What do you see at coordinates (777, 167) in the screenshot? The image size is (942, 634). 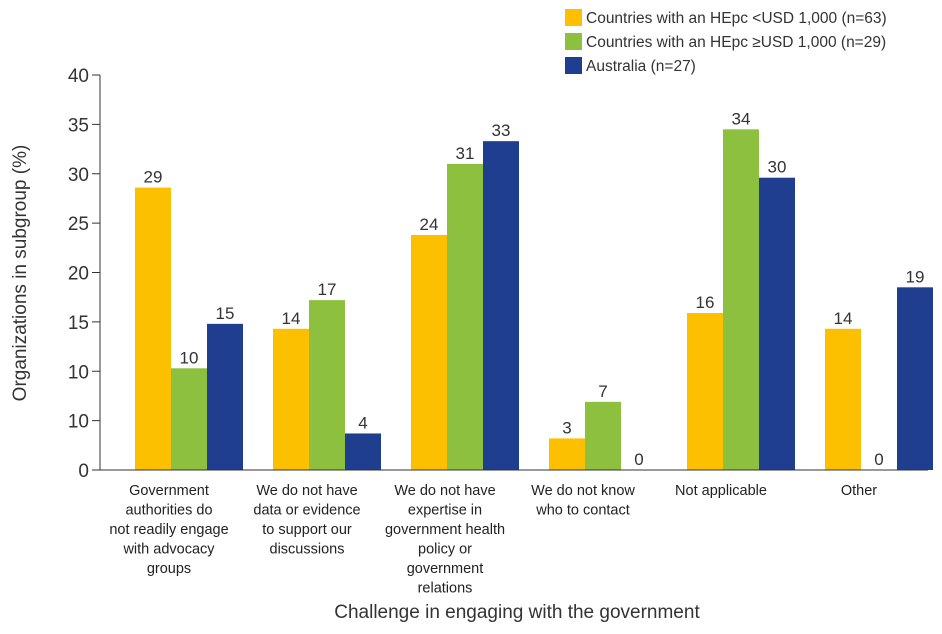 I see `data-label: 30` at bounding box center [777, 167].